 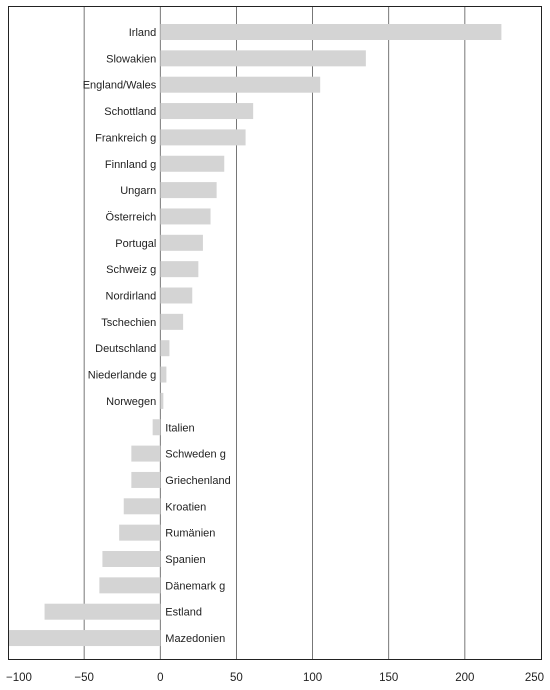 I want to click on category-label: Schweden g, so click(x=195, y=455).